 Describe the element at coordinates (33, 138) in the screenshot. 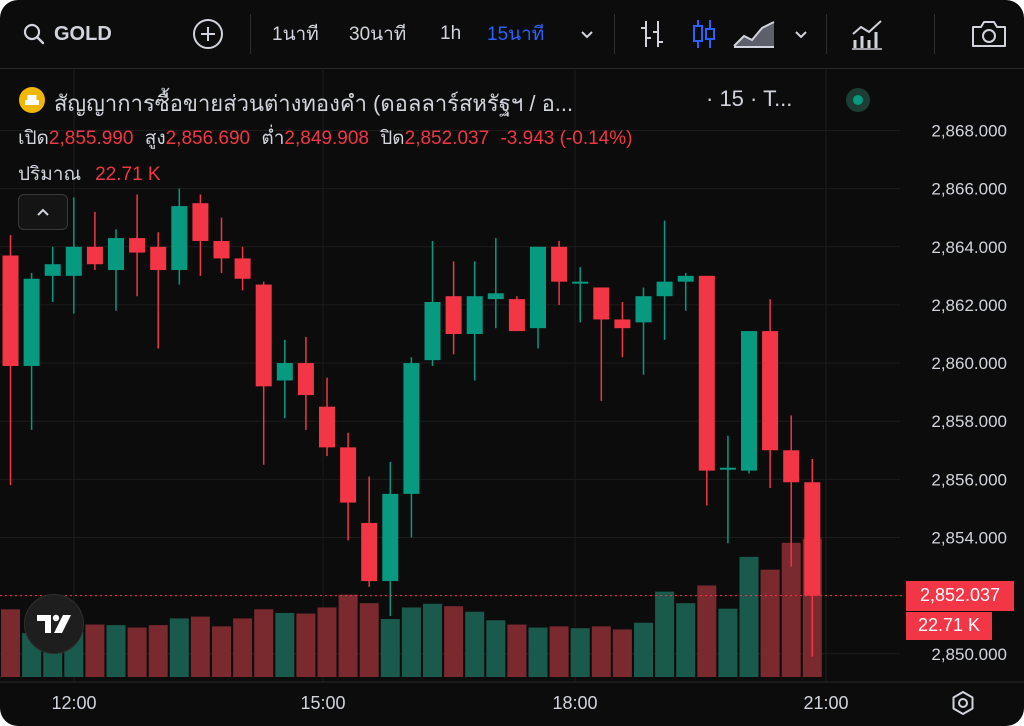

I see `open-label: เปิด` at that location.